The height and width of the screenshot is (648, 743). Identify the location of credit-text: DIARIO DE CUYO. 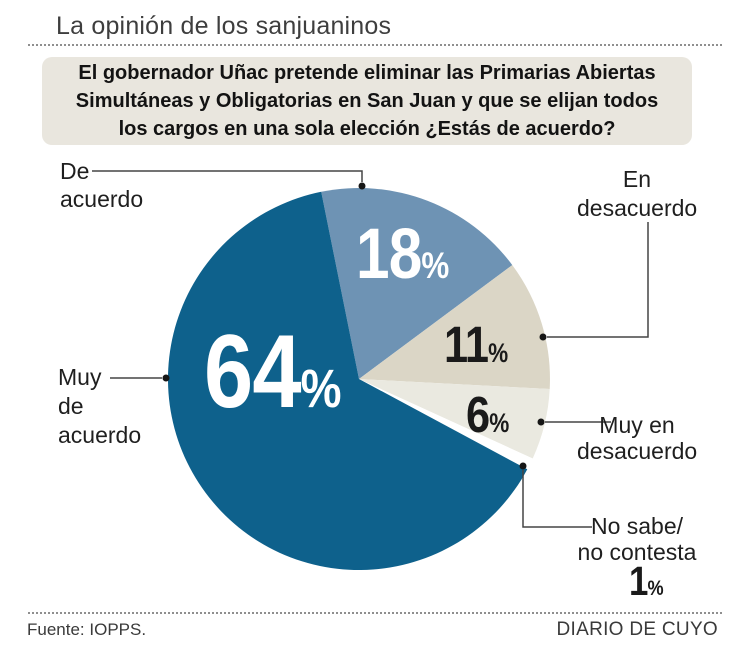
(637, 629).